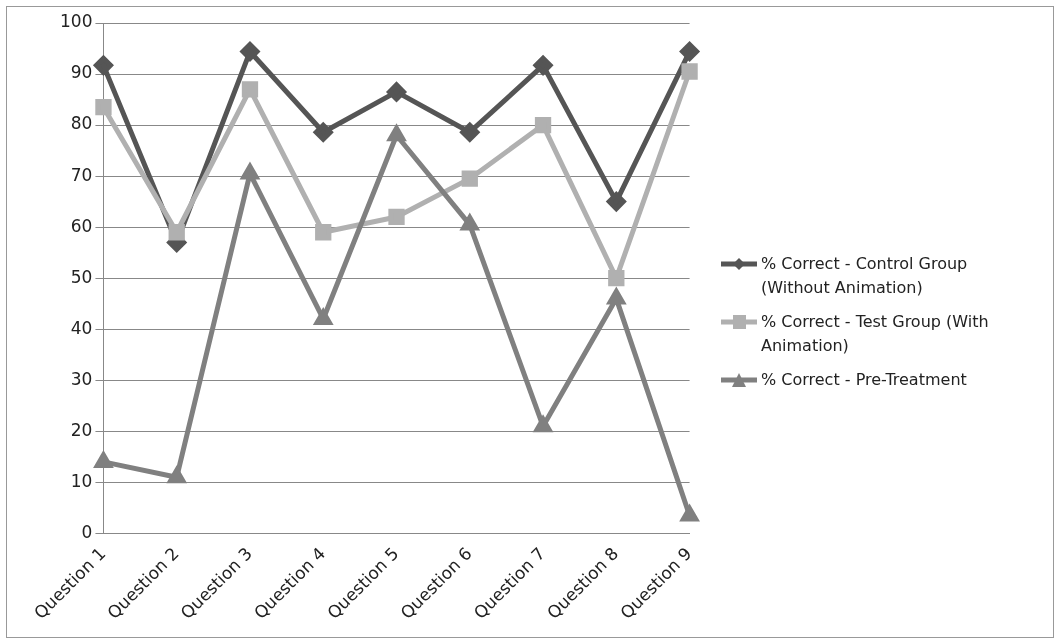 This screenshot has height=644, width=1060. Describe the element at coordinates (864, 380) in the screenshot. I see `legend-label: % Correct - Pre-Treatment` at that location.